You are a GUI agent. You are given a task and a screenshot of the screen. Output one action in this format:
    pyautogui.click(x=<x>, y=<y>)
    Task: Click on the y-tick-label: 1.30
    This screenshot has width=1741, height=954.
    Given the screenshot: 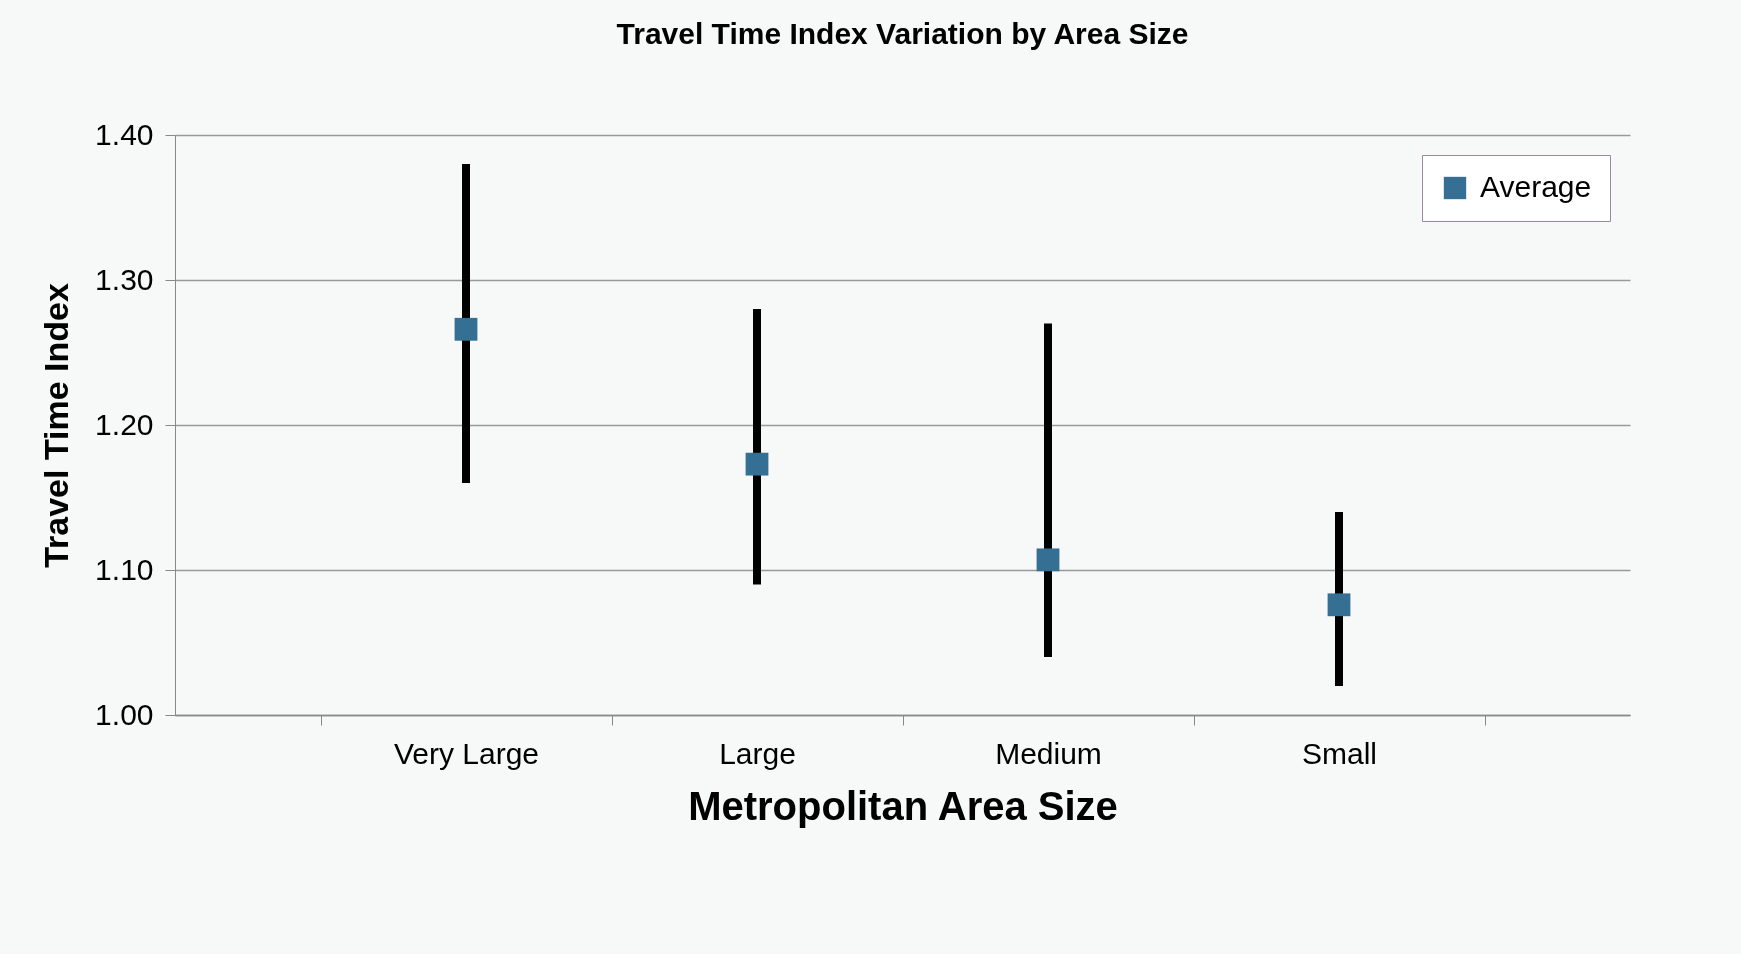 What is the action you would take?
    pyautogui.click(x=124, y=279)
    